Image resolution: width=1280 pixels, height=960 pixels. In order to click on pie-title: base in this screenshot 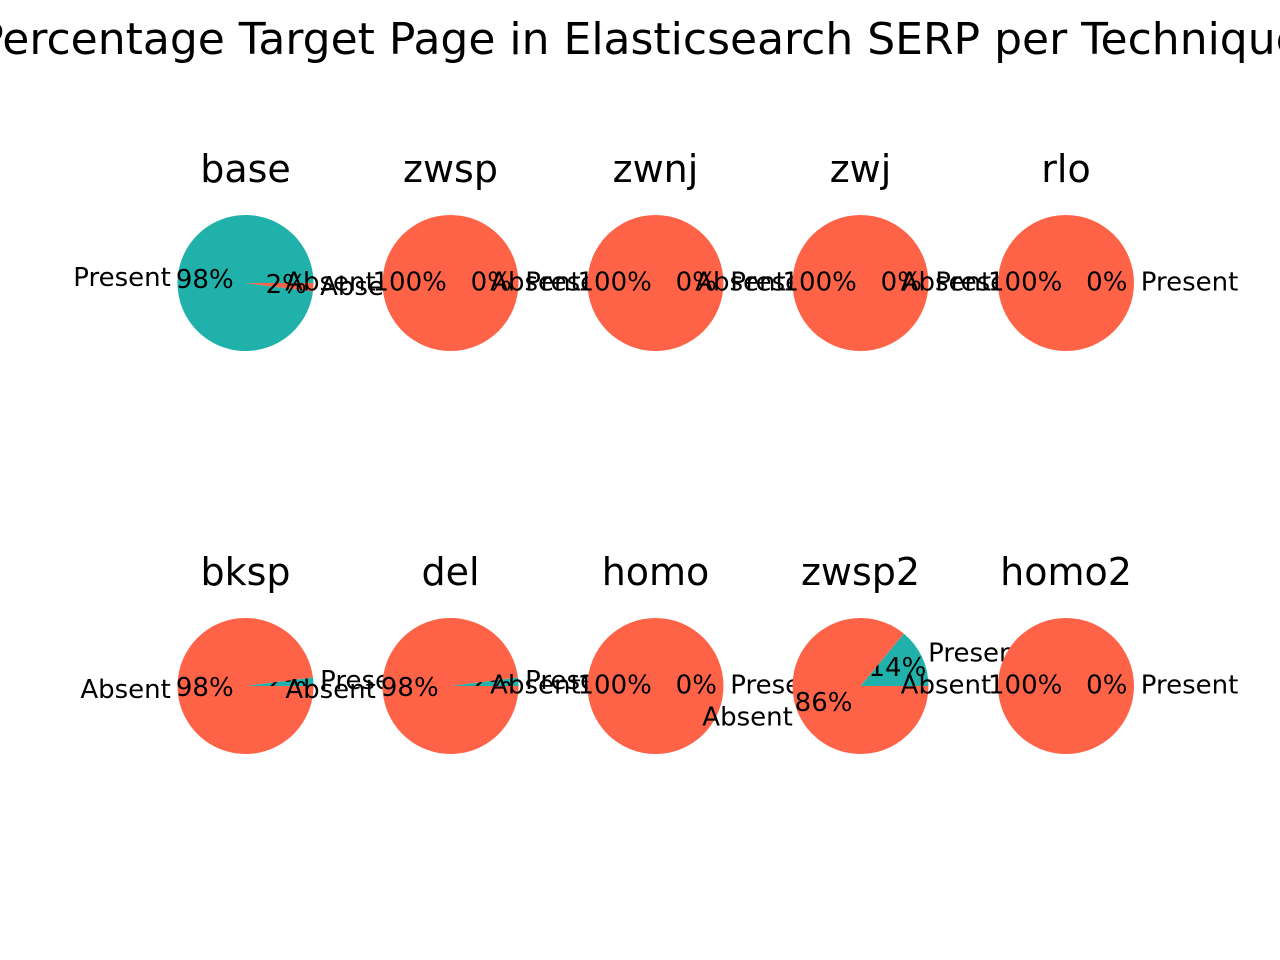, I will do `click(245, 169)`.